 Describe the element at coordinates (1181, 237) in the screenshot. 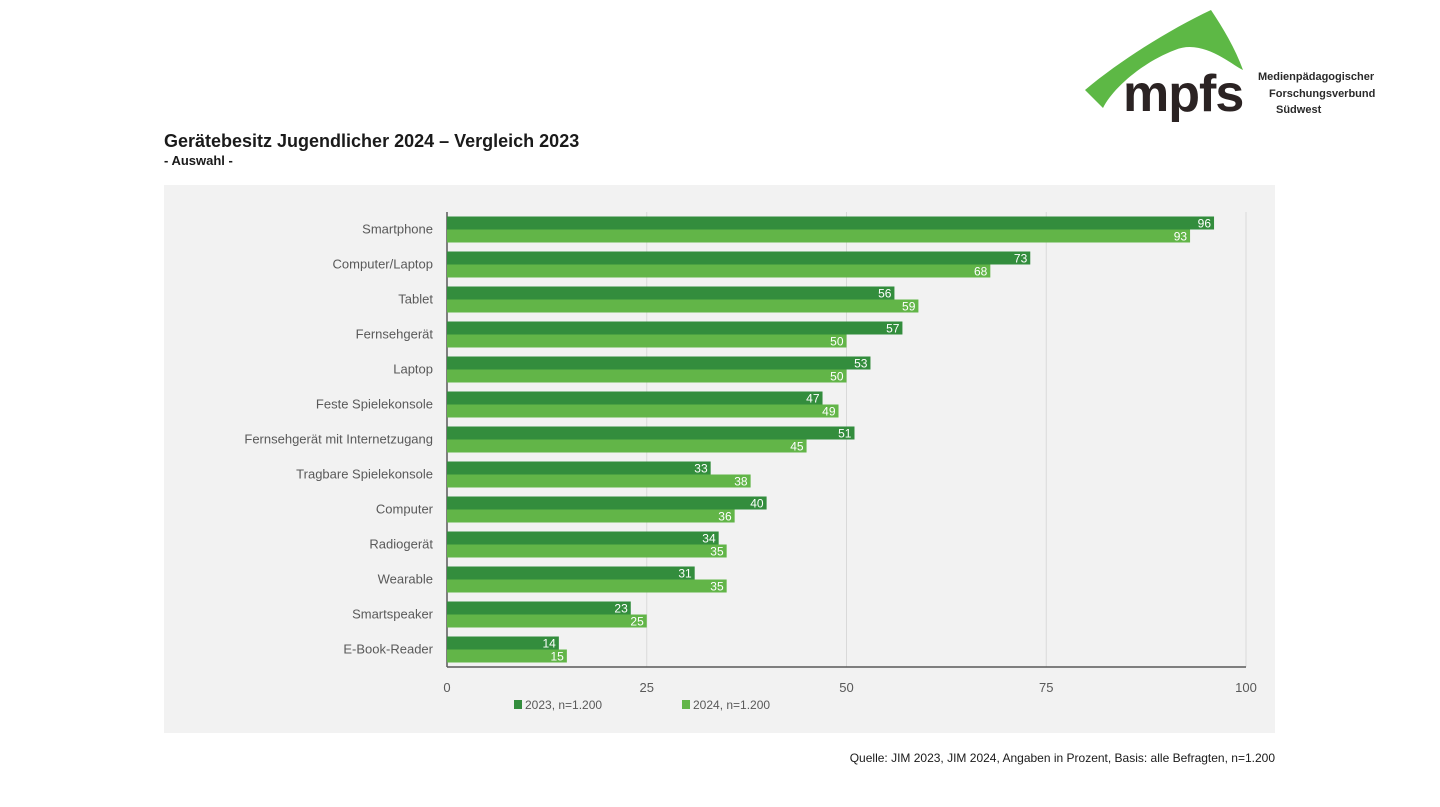

I see `data-label: 93` at that location.